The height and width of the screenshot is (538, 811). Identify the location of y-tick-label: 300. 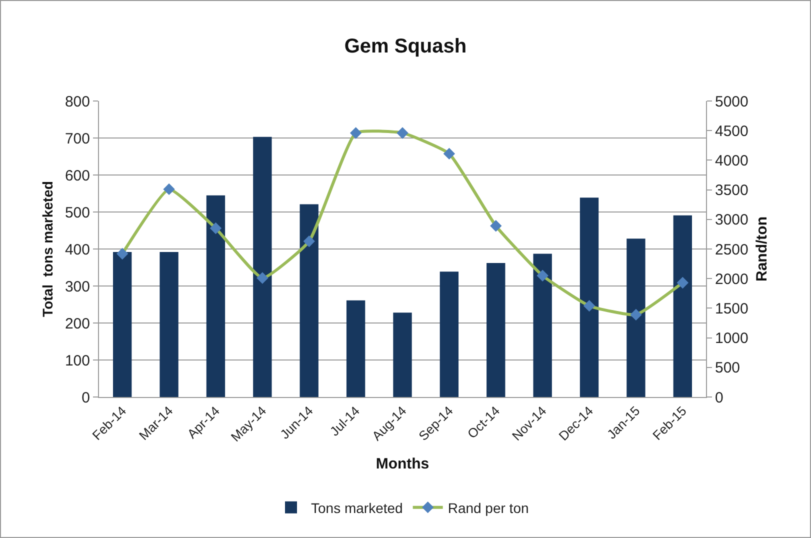
(77, 287).